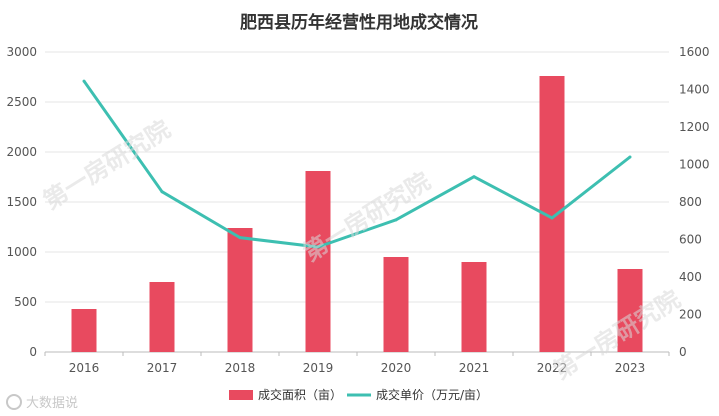 Image resolution: width=719 pixels, height=416 pixels. Describe the element at coordinates (21, 252) in the screenshot. I see `left-tick-label: 1000` at that location.